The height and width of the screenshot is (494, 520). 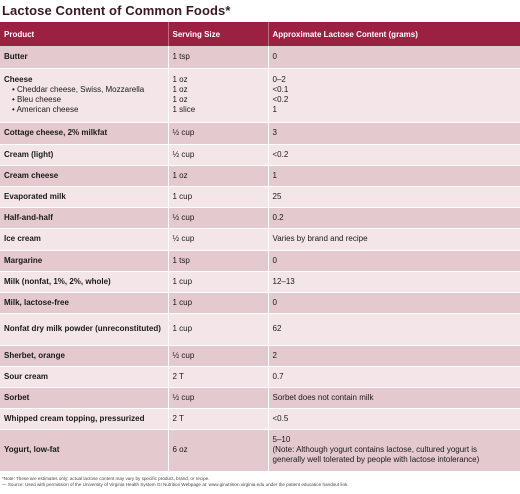 What do you see at coordinates (394, 282) in the screenshot?
I see `cell-lactose-content: 12–13` at bounding box center [394, 282].